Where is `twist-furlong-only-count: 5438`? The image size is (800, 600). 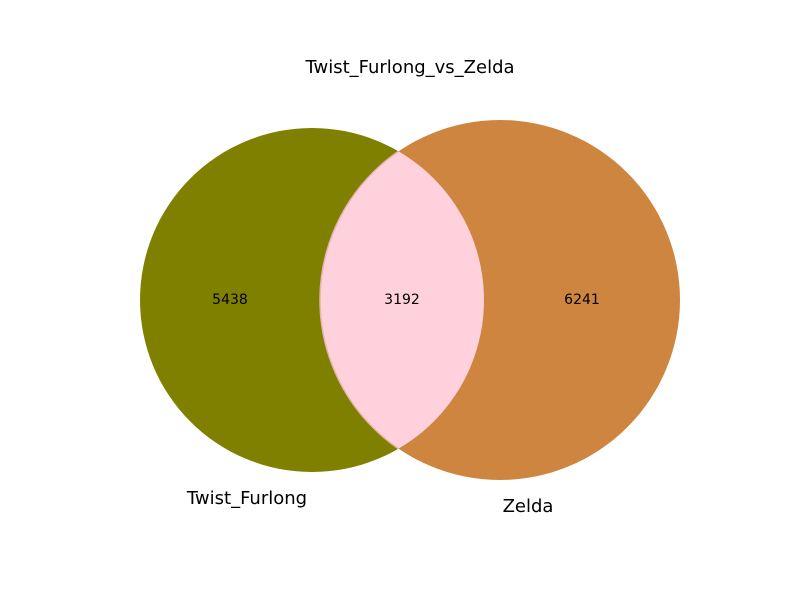 twist-furlong-only-count: 5438 is located at coordinates (230, 300).